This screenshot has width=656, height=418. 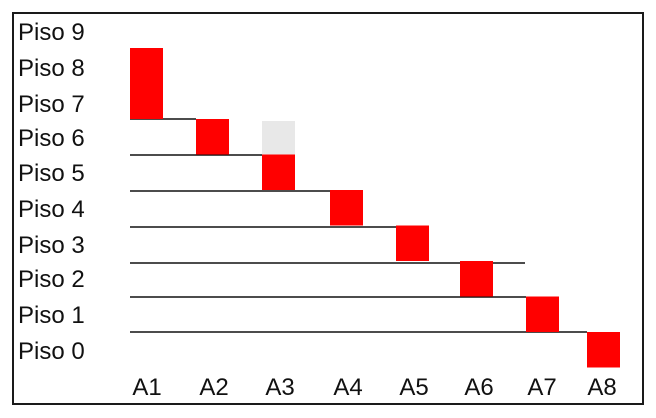 What do you see at coordinates (279, 387) in the screenshot?
I see `column-label-a3: A3` at bounding box center [279, 387].